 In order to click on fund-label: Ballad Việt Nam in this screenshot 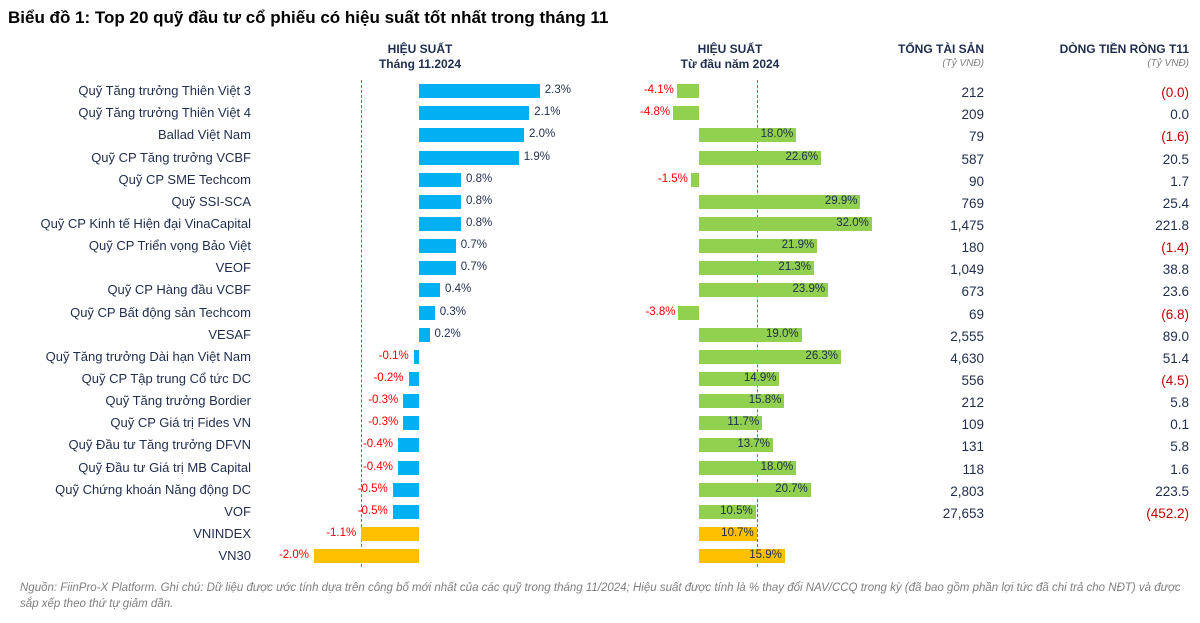, I will do `click(204, 135)`.